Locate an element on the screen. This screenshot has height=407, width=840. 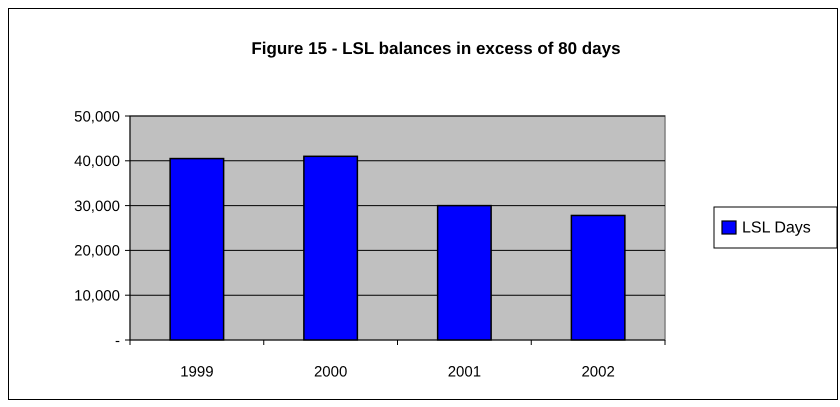
y-tick-label: 10,000 is located at coordinates (97, 295).